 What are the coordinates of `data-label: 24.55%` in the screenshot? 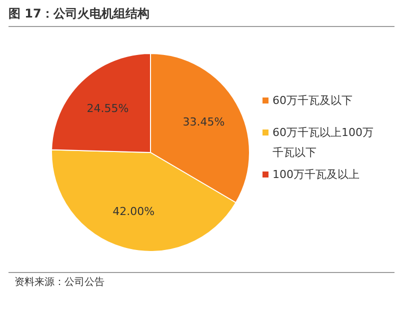 It's located at (107, 108).